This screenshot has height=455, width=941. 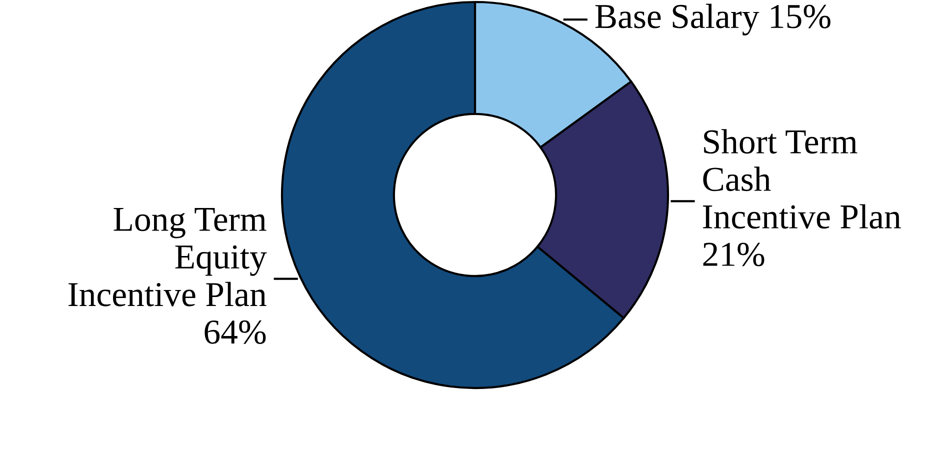 I want to click on data-label: 21%, so click(x=733, y=254).